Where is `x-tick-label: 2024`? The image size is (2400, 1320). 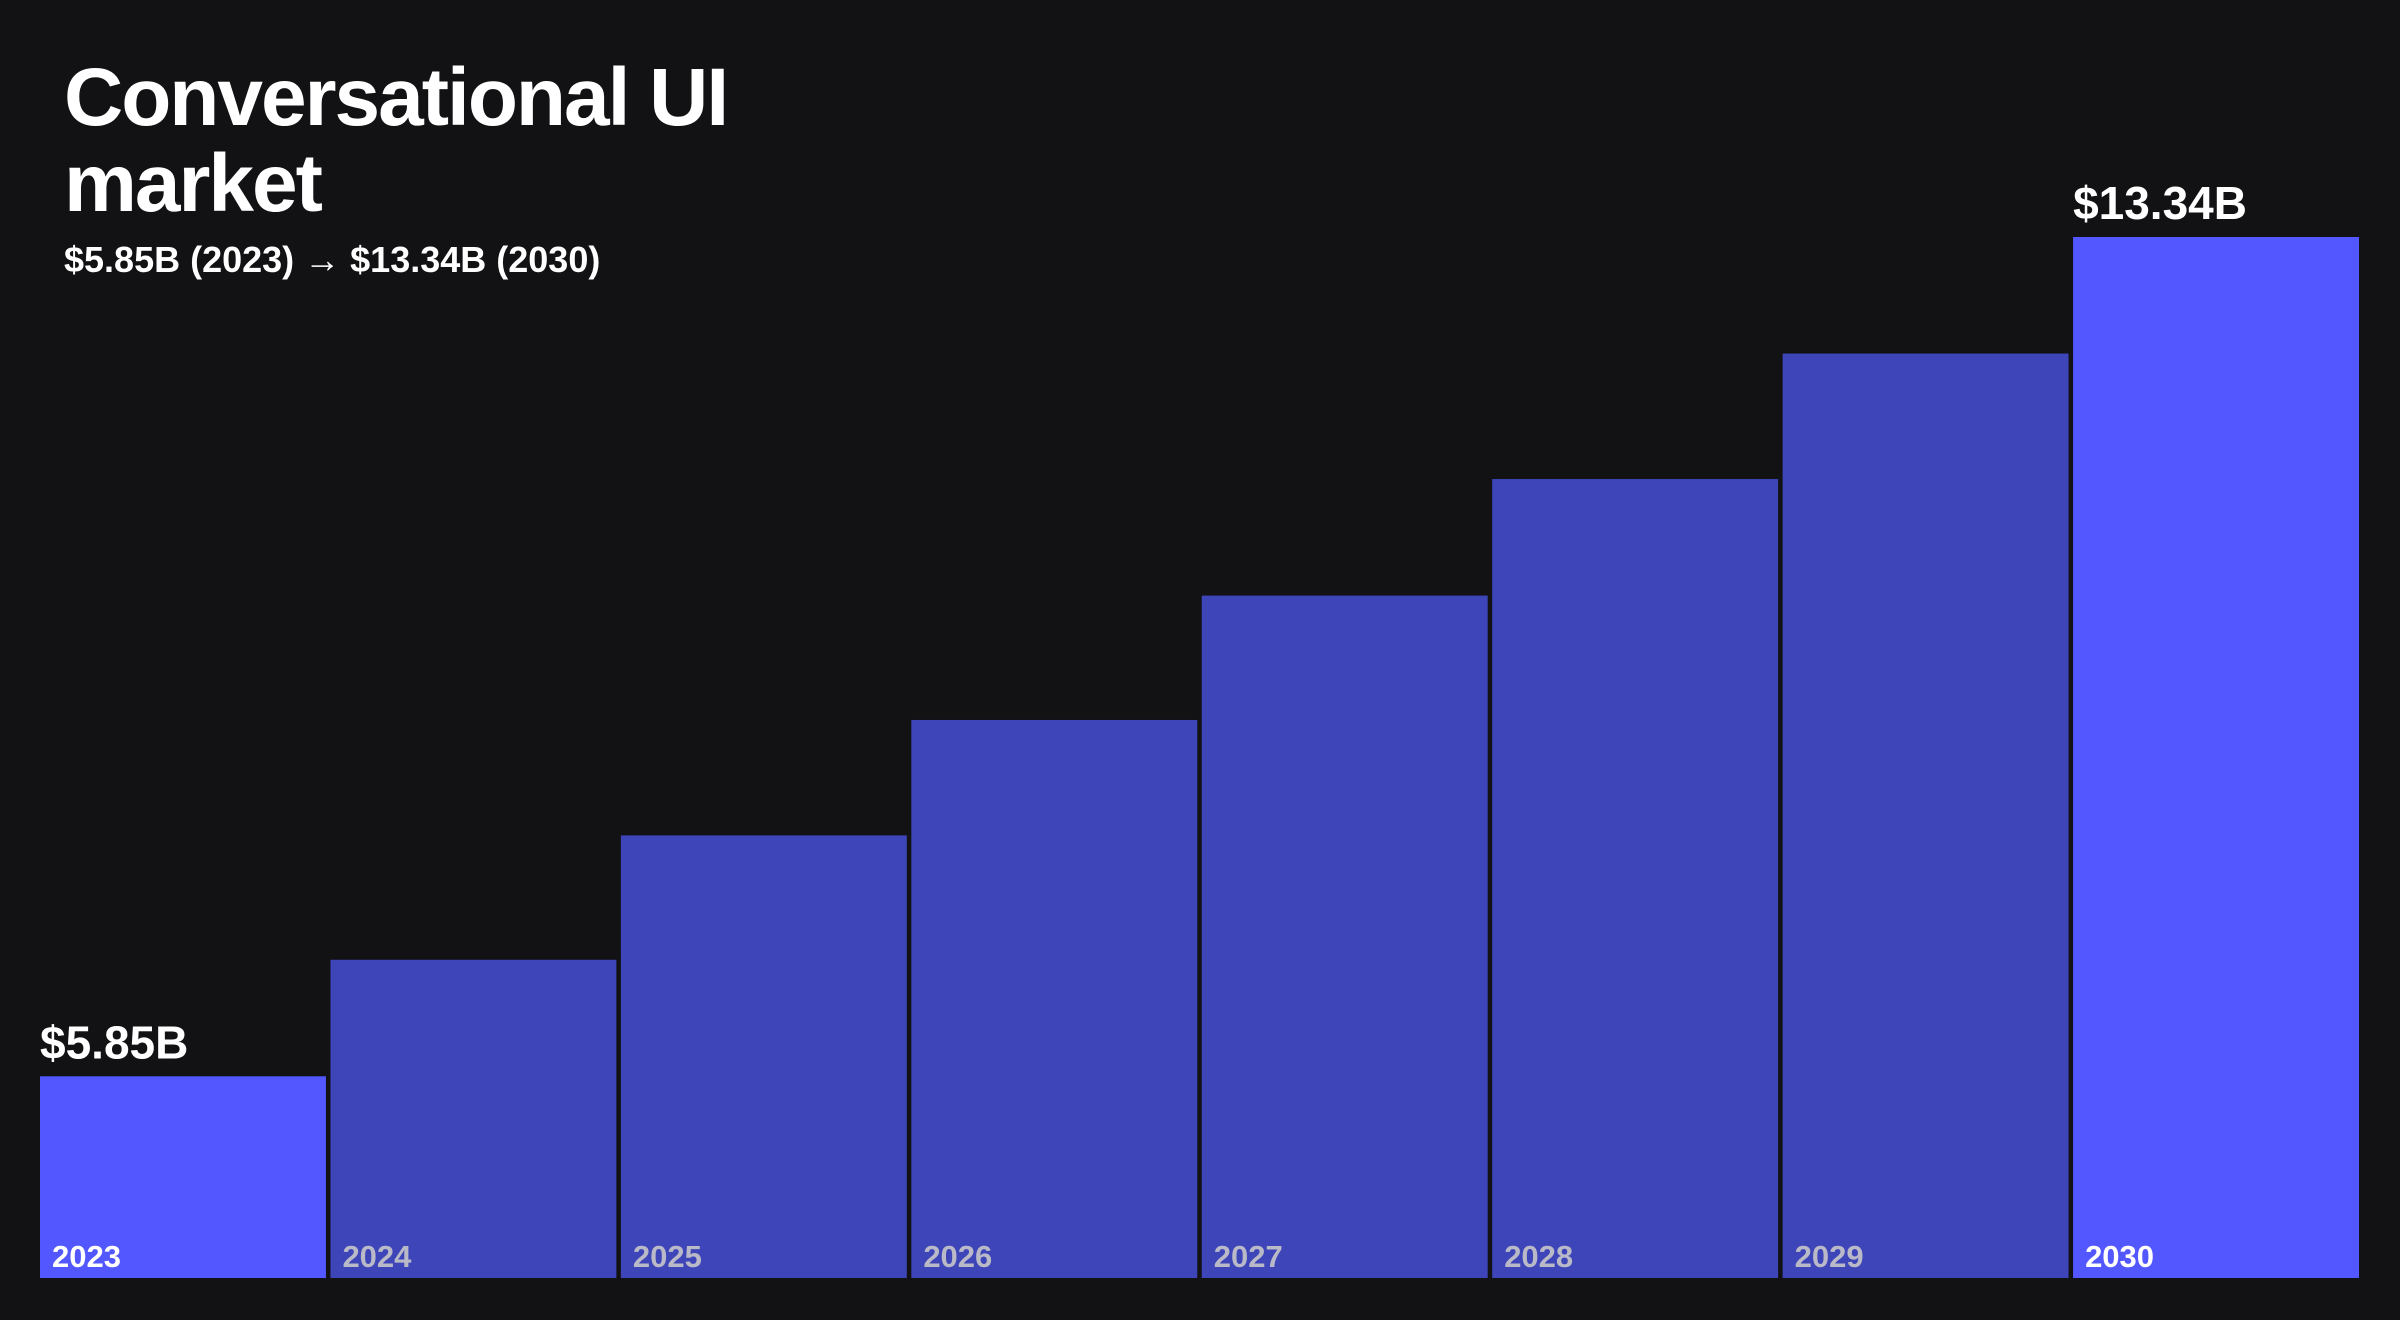
x-tick-label: 2024 is located at coordinates (377, 1256).